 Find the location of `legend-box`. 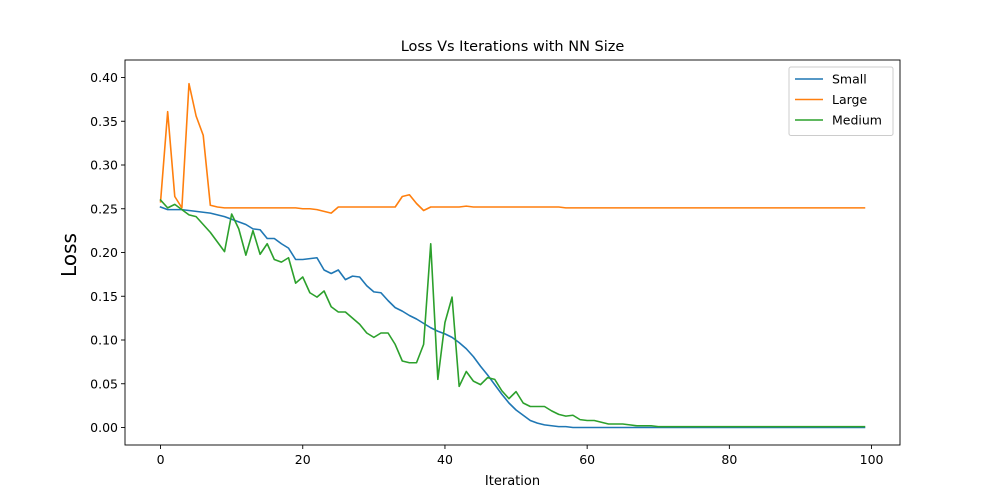

legend-box is located at coordinates (841, 101).